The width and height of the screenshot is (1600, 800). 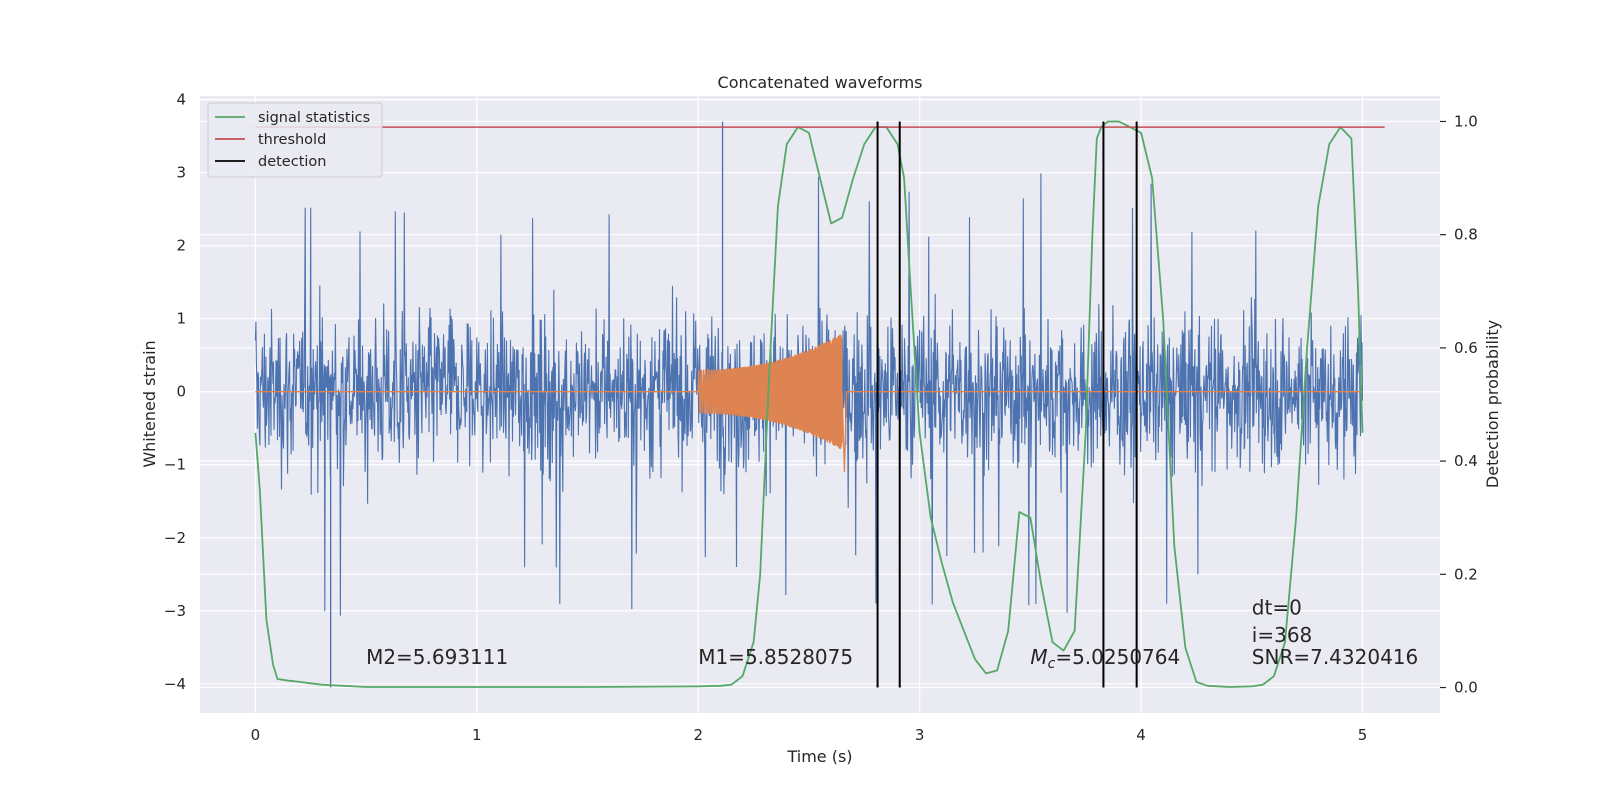 I want to click on y-tick-label-left: −2, so click(x=175, y=538).